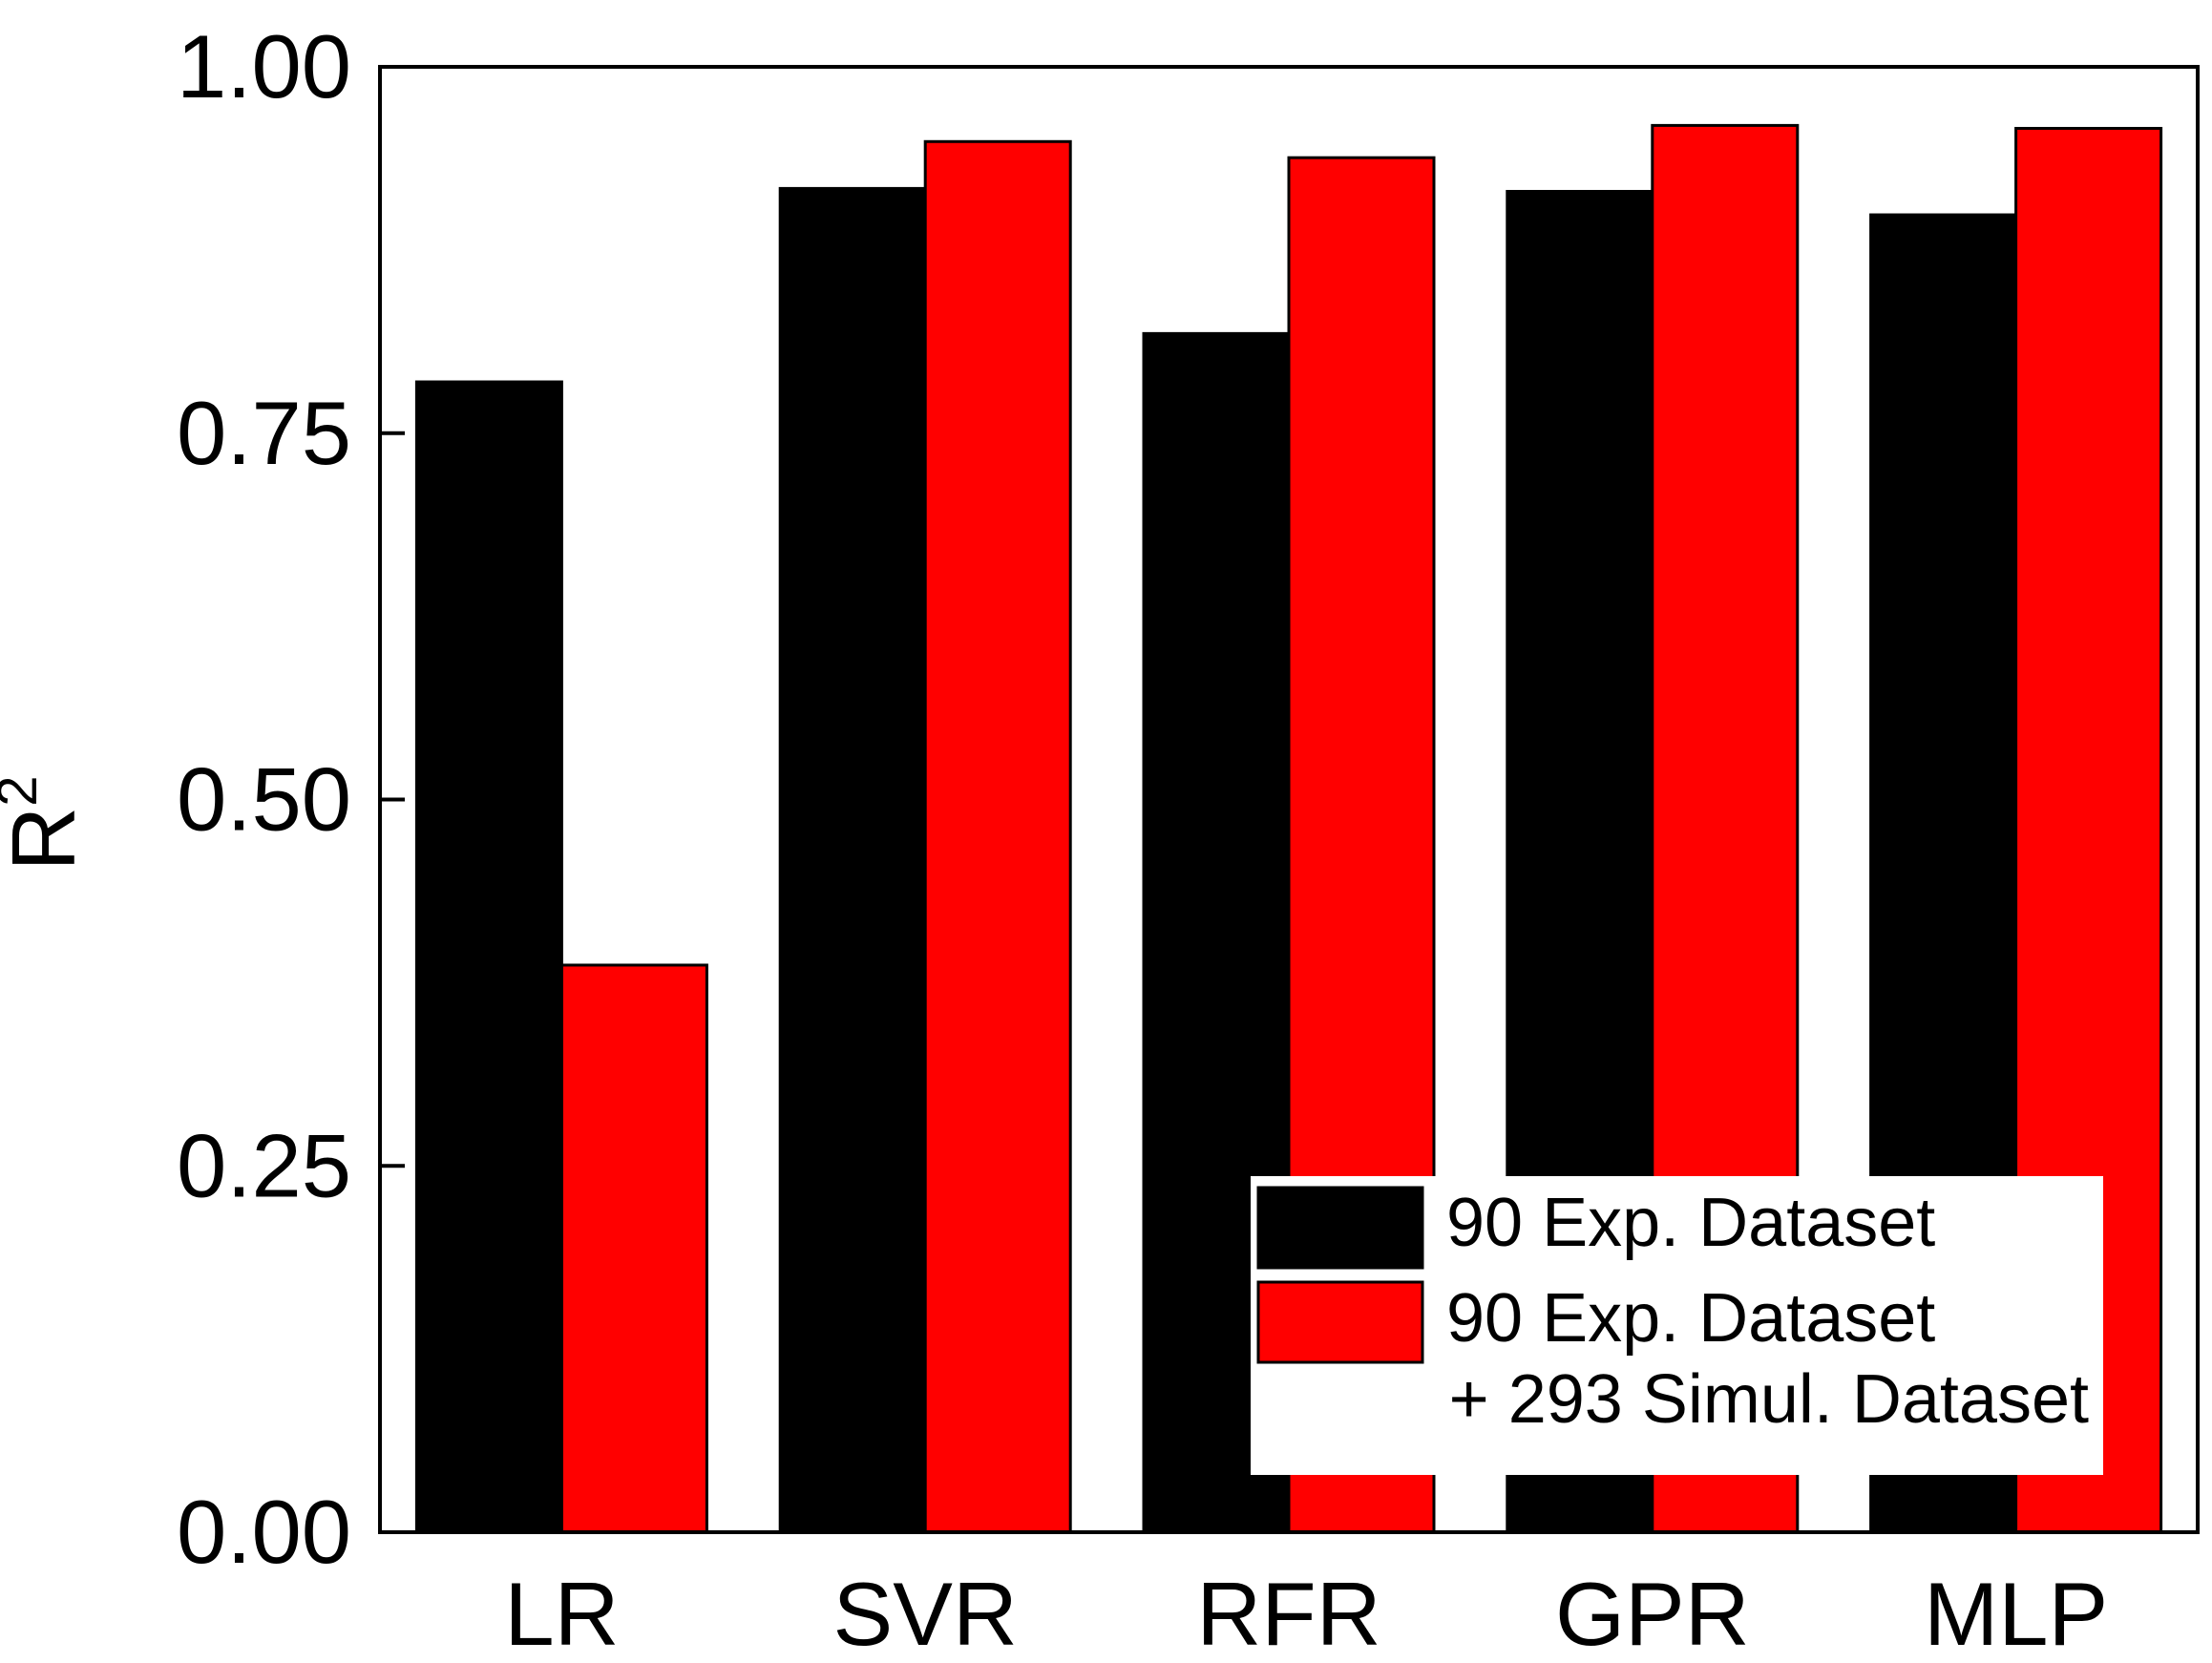 Image resolution: width=2212 pixels, height=1663 pixels. I want to click on y-tick-label: 0.25, so click(264, 1165).